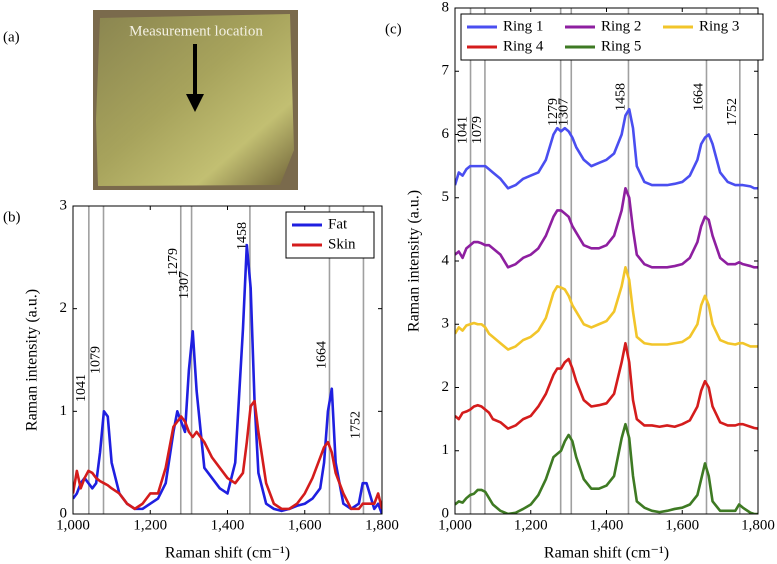 Image resolution: width=777 pixels, height=564 pixels. Describe the element at coordinates (446, 260) in the screenshot. I see `y-tick-label: 4` at that location.